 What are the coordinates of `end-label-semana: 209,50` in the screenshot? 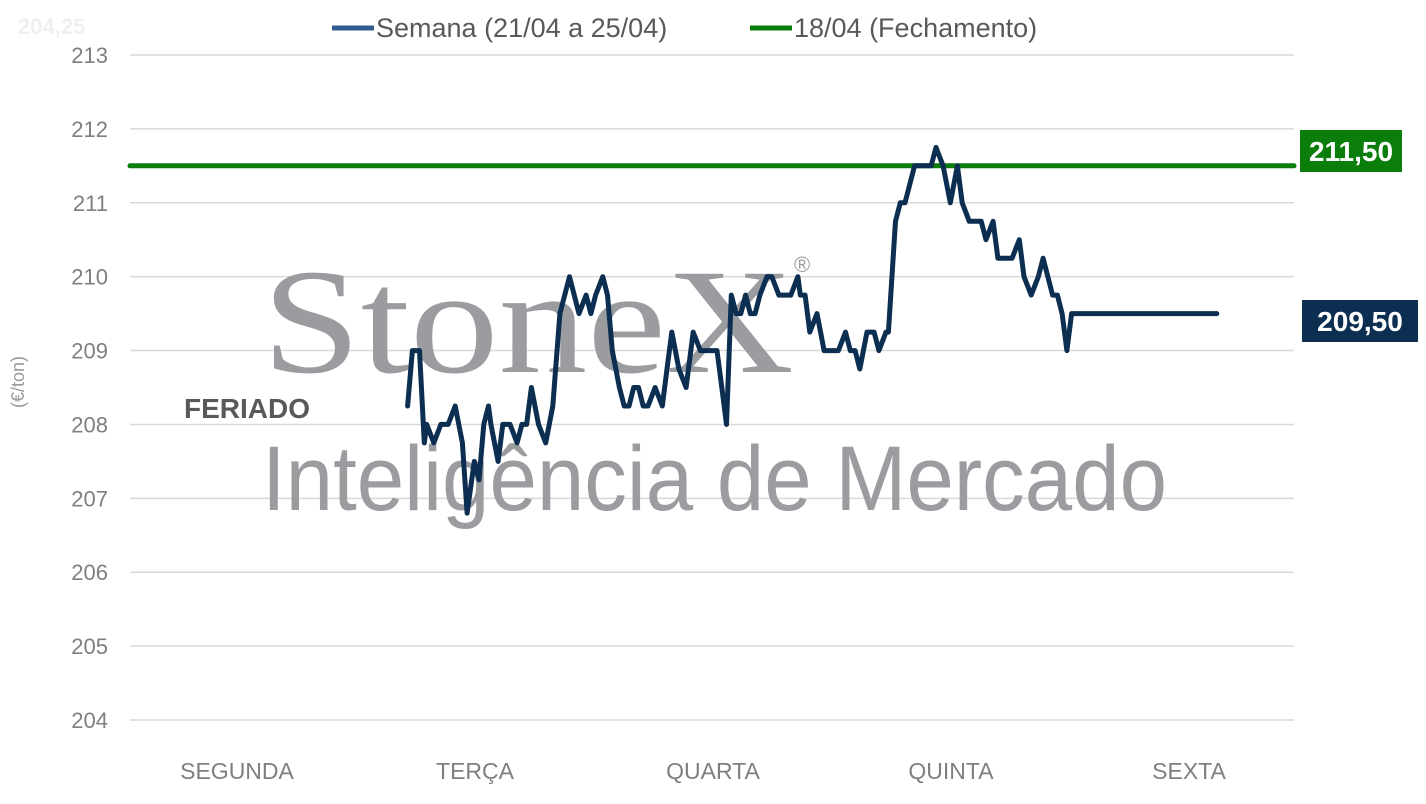 It's located at (1360, 321).